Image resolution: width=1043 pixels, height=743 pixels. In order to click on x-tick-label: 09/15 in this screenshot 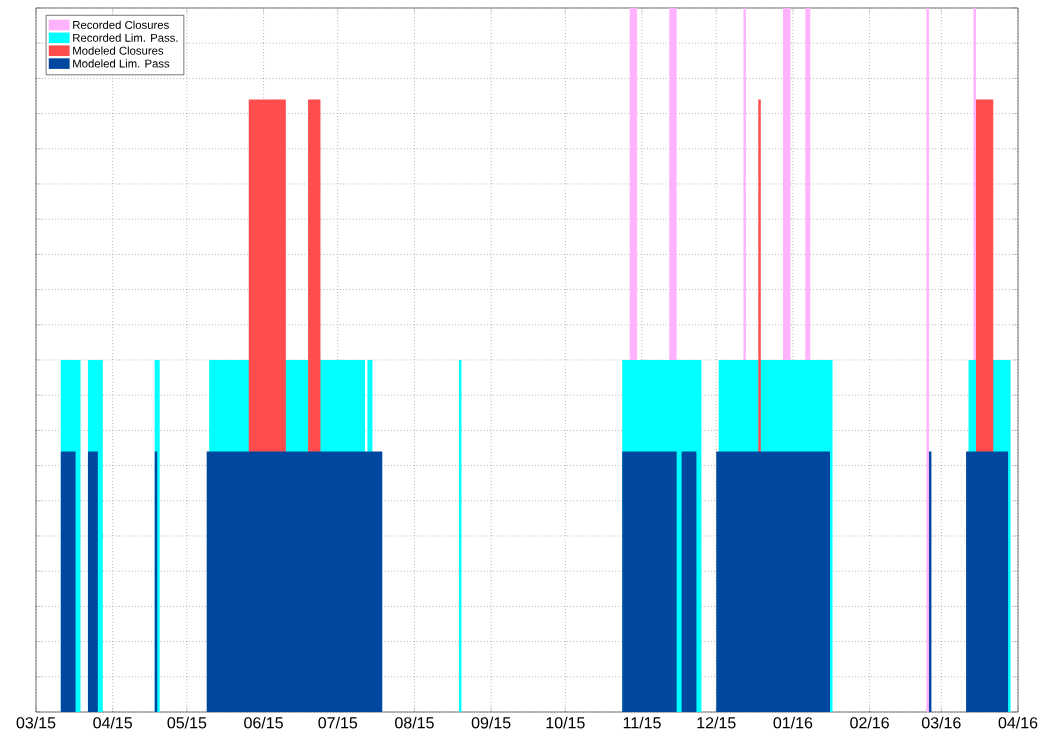, I will do `click(491, 722)`.